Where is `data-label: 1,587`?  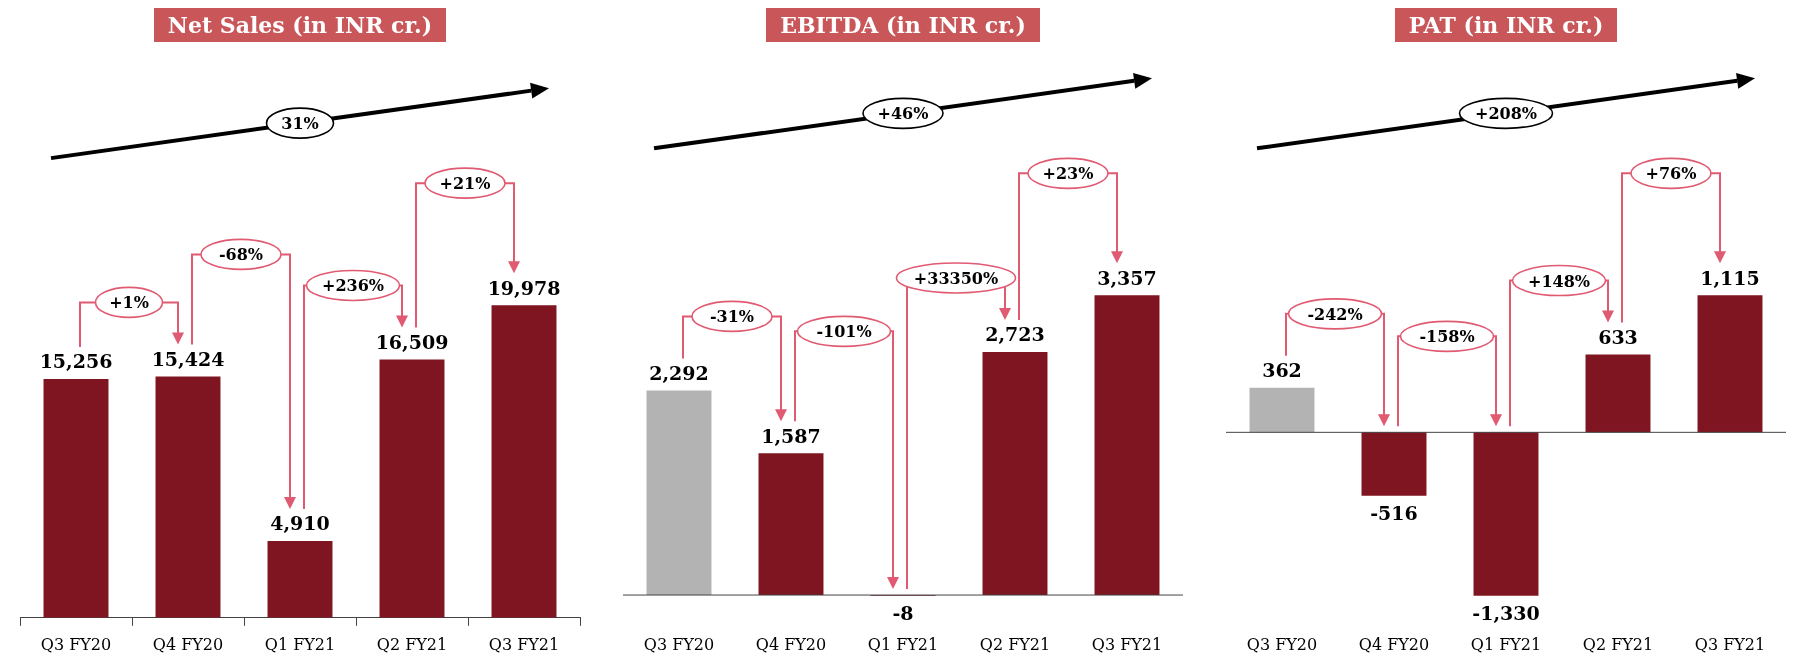
data-label: 1,587 is located at coordinates (791, 435).